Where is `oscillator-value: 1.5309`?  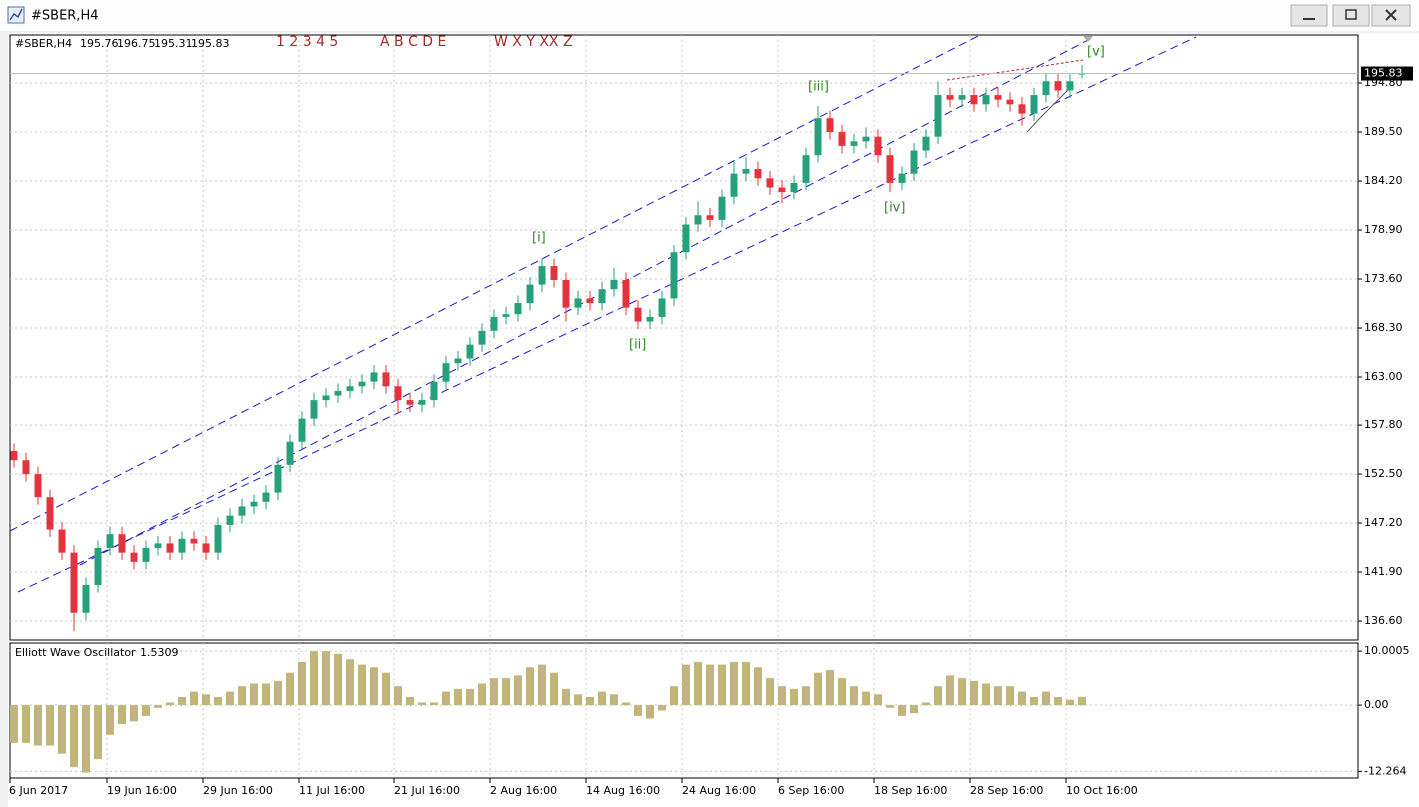 oscillator-value: 1.5309 is located at coordinates (159, 652).